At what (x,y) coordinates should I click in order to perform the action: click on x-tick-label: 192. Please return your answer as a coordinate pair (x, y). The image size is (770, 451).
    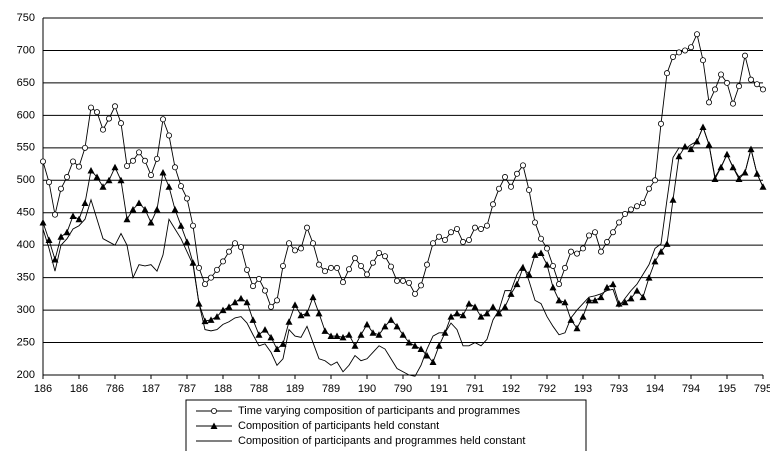
    Looking at the image, I should click on (511, 389).